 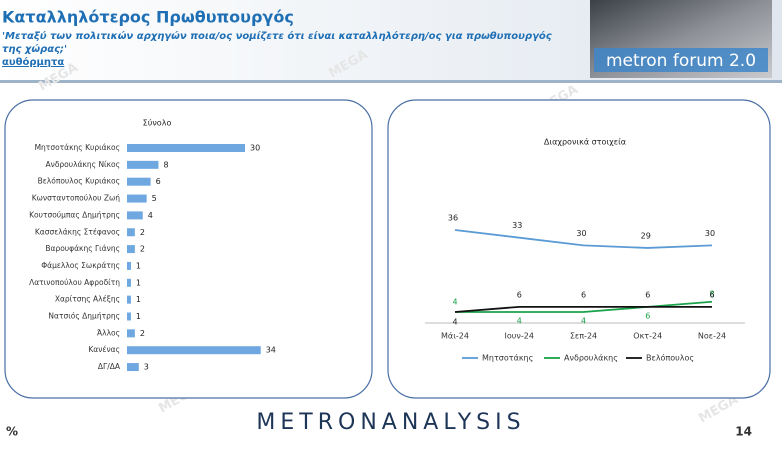 What do you see at coordinates (507, 358) in the screenshot?
I see `legend-label: Μητσοτάκης` at bounding box center [507, 358].